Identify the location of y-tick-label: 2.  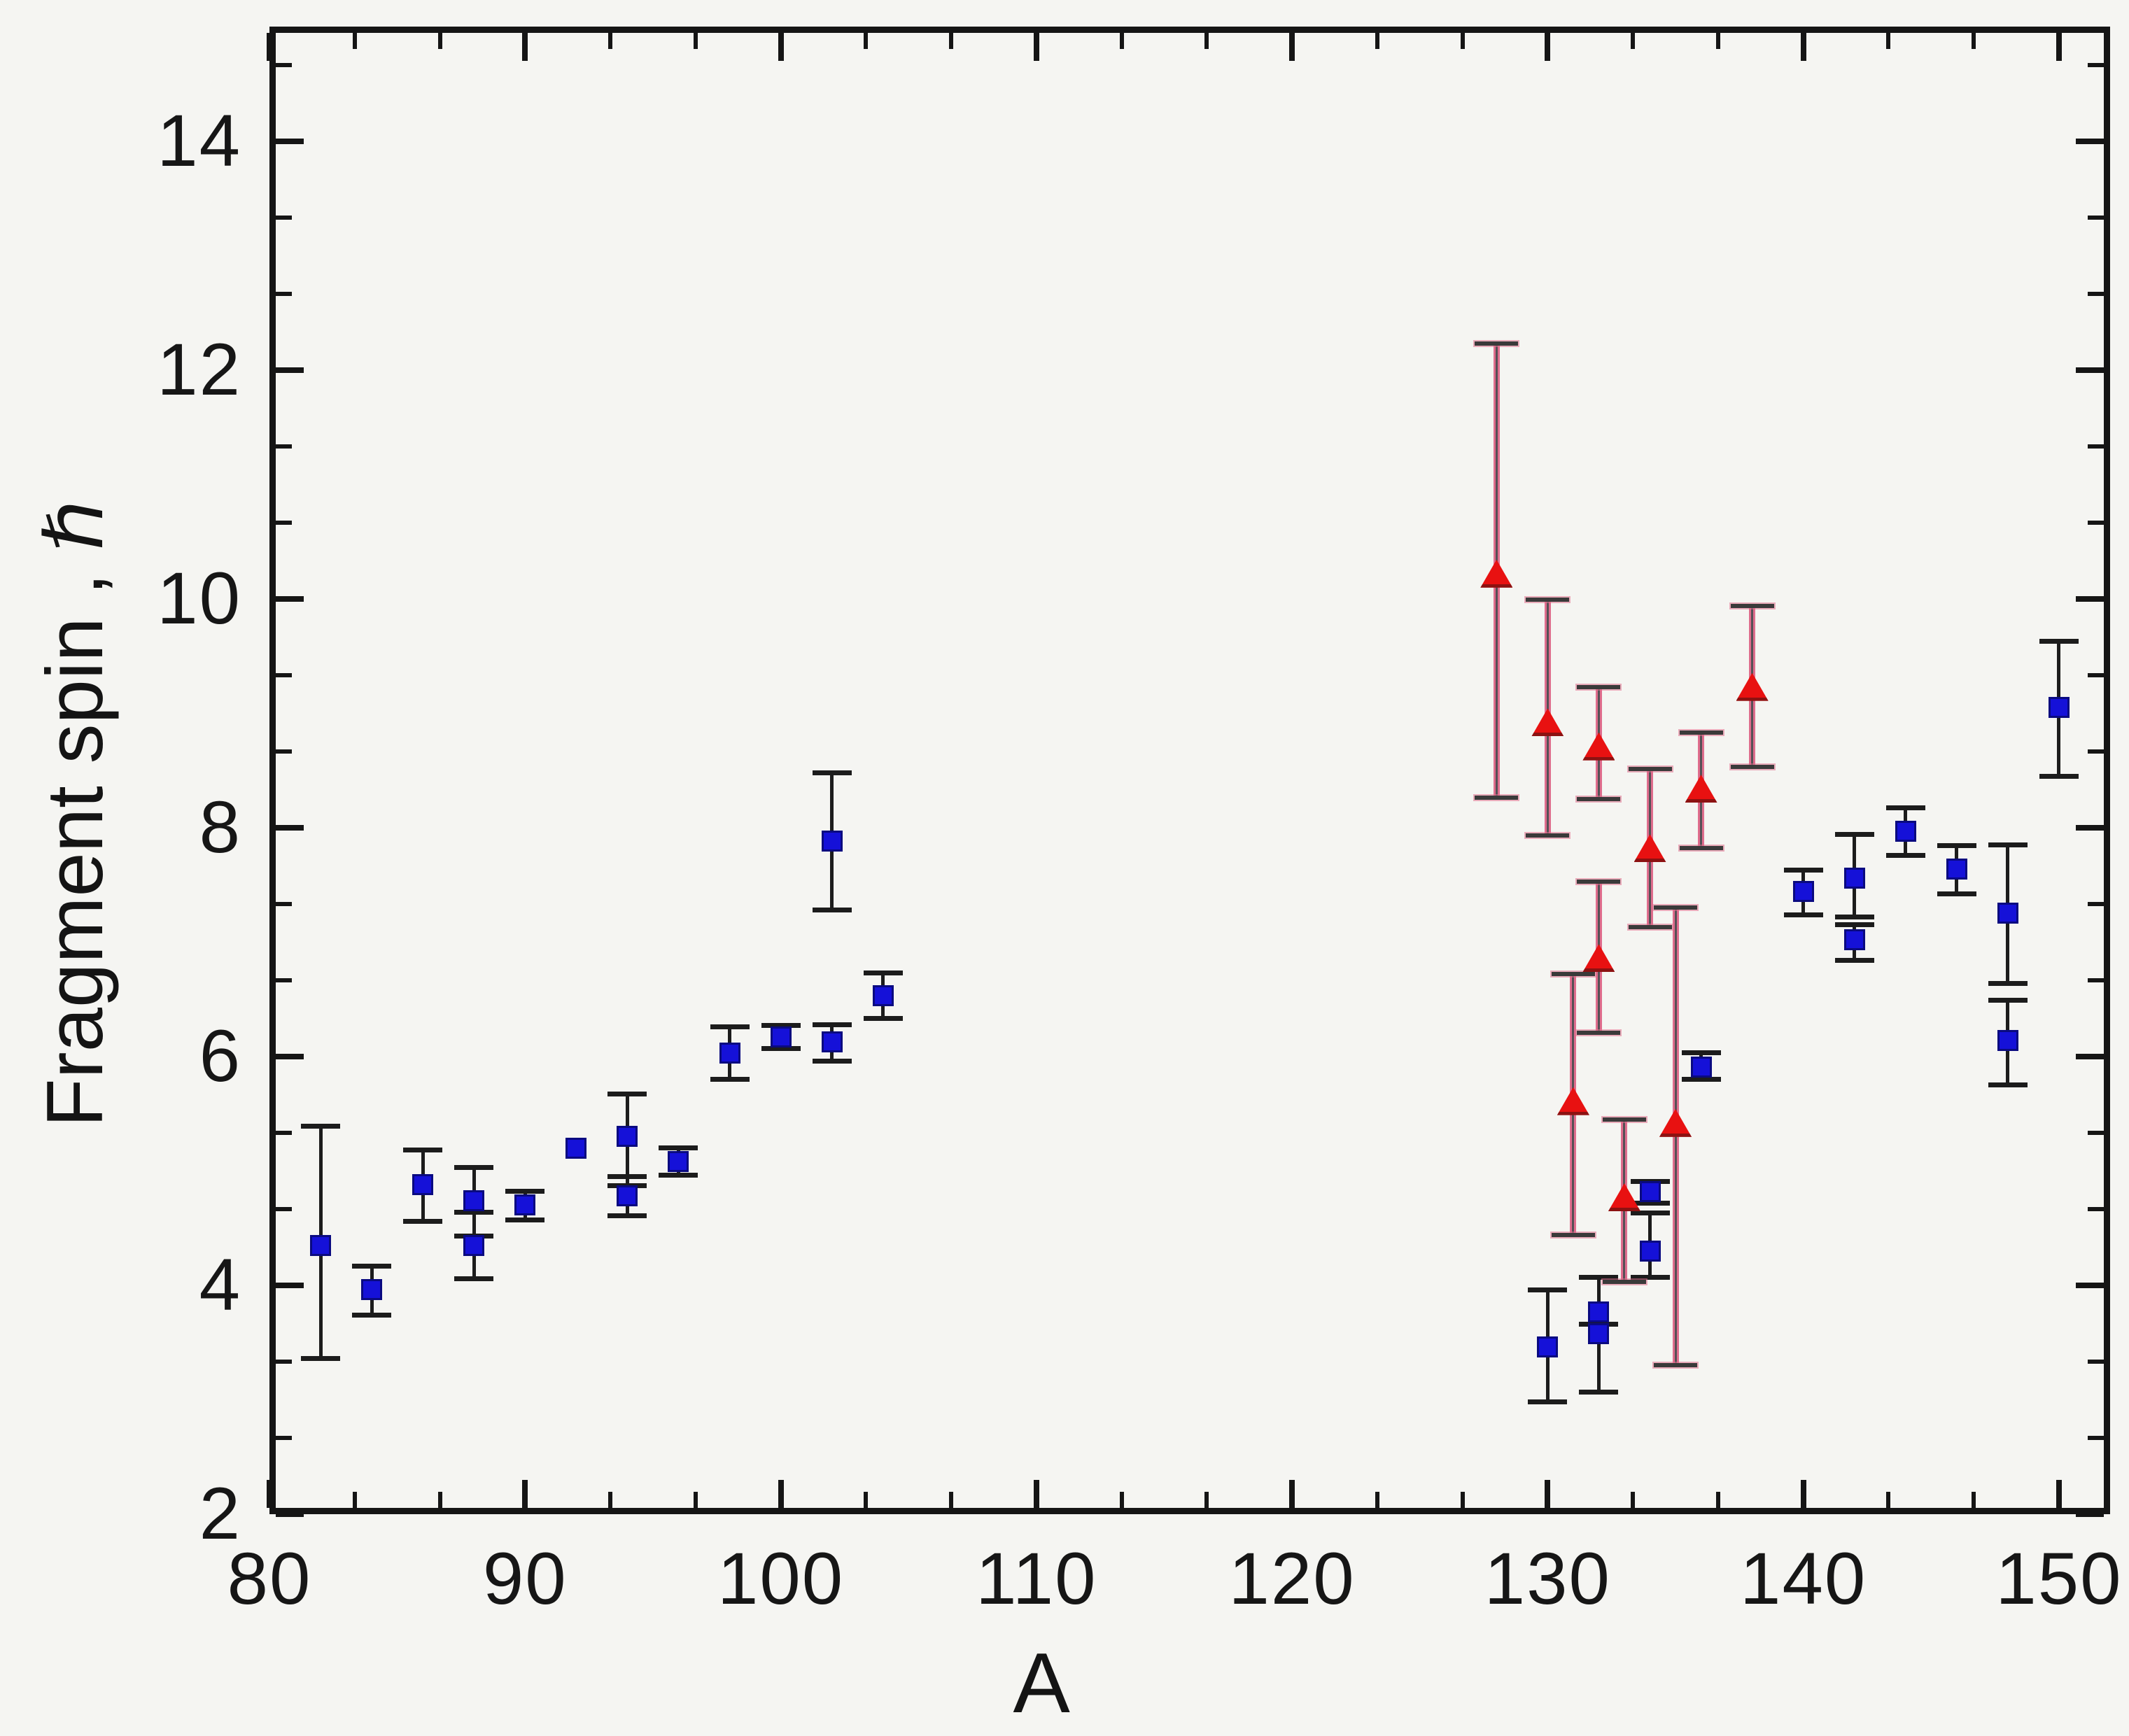
(220, 1514).